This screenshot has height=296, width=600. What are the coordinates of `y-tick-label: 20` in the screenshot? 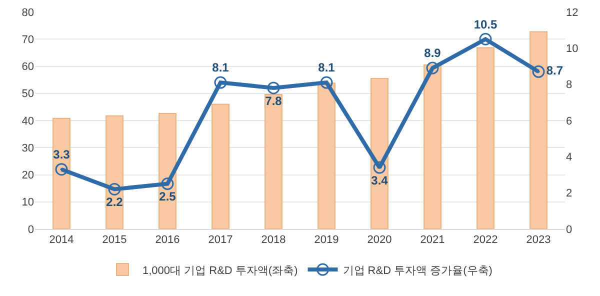 It's located at (28, 176).